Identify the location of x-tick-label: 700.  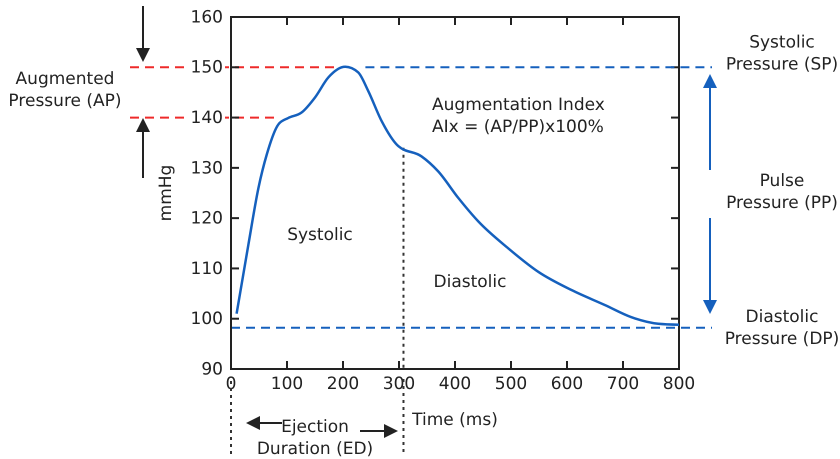
(623, 384).